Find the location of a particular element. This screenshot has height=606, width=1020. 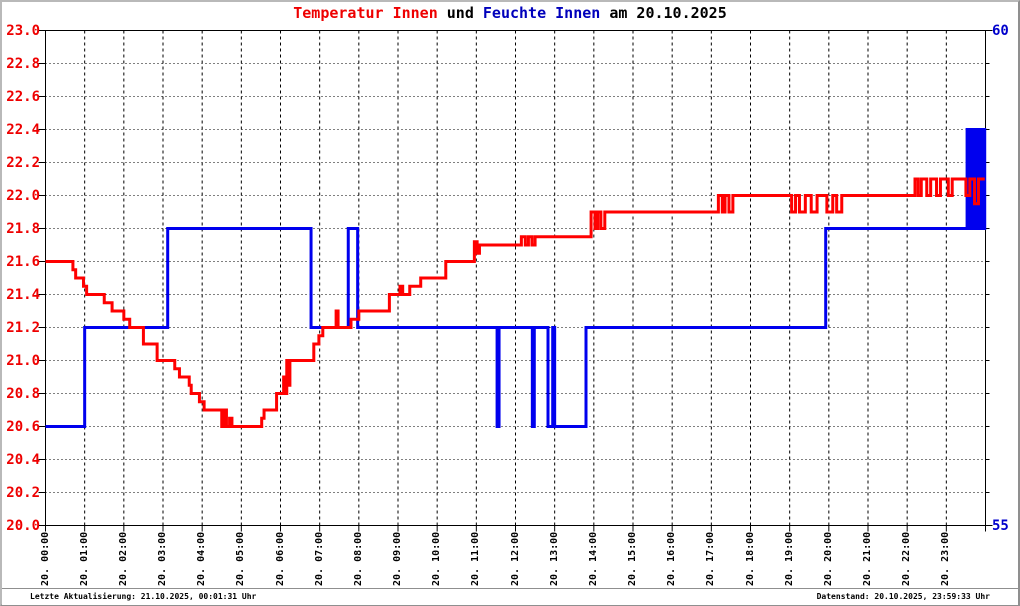

x-axis-tick-label: 20. 12:00 is located at coordinates (515, 558).